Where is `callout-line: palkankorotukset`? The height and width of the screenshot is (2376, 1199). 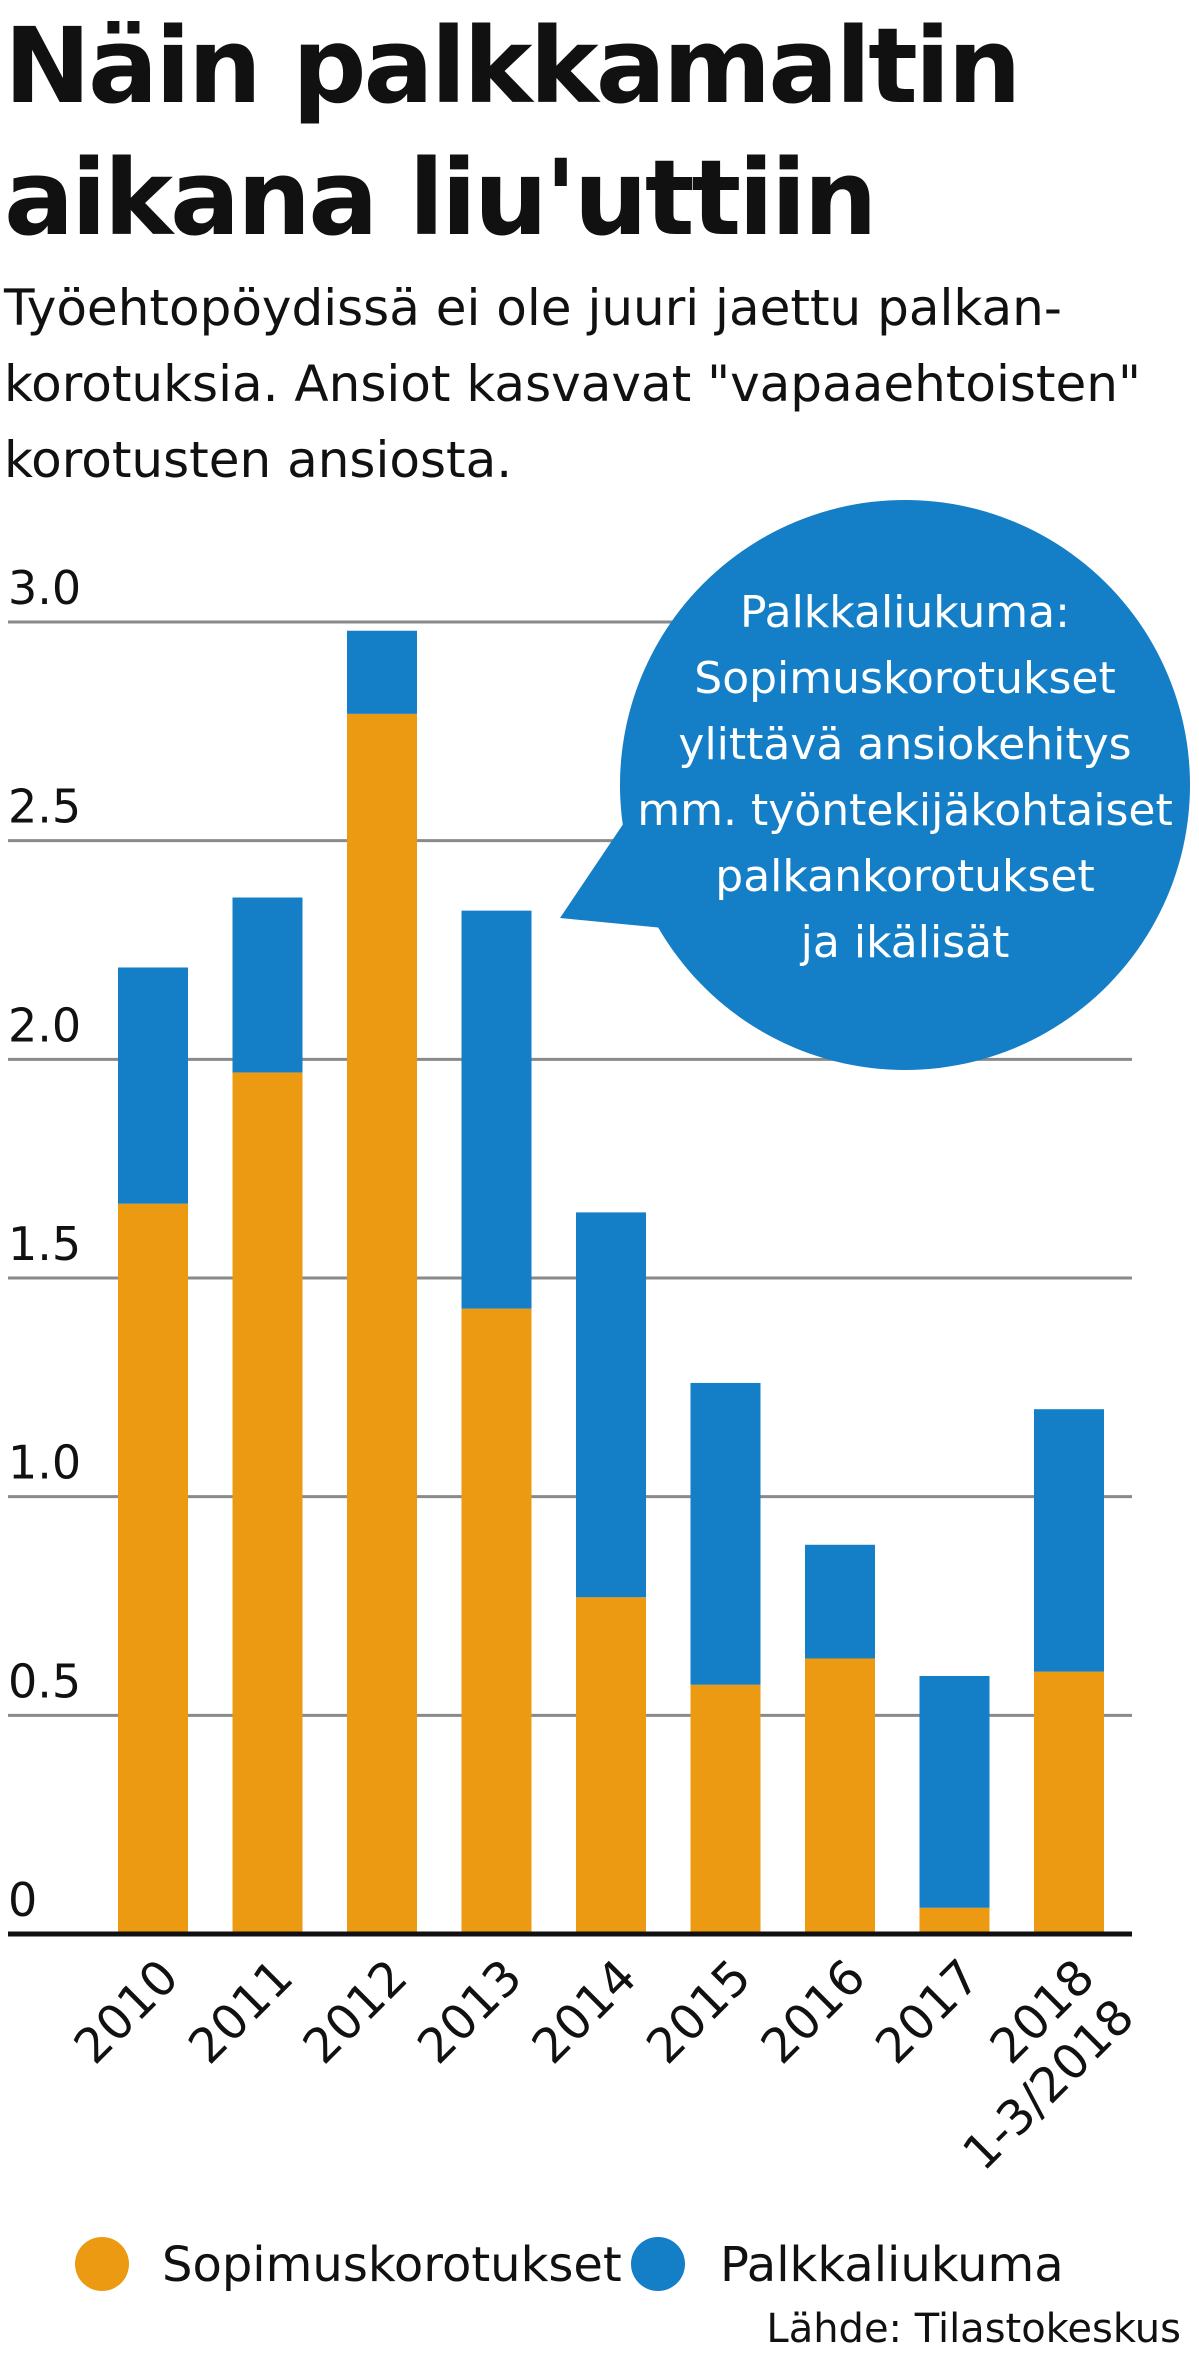 callout-line: palkankorotukset is located at coordinates (904, 876).